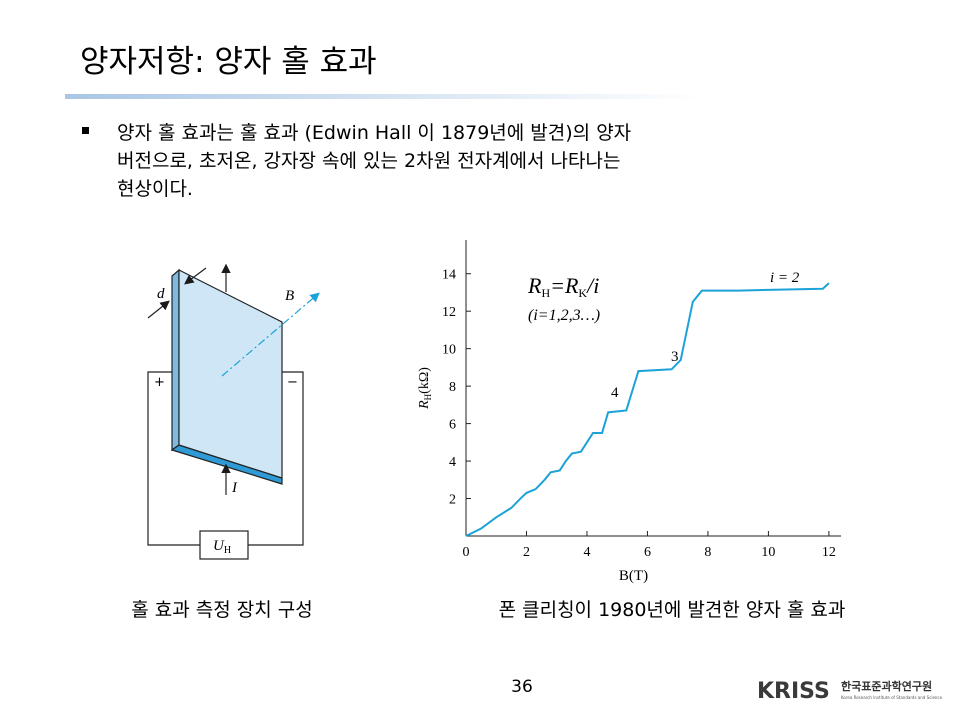 This screenshot has height=720, width=960. What do you see at coordinates (452, 462) in the screenshot?
I see `y-tick-label: 4` at bounding box center [452, 462].